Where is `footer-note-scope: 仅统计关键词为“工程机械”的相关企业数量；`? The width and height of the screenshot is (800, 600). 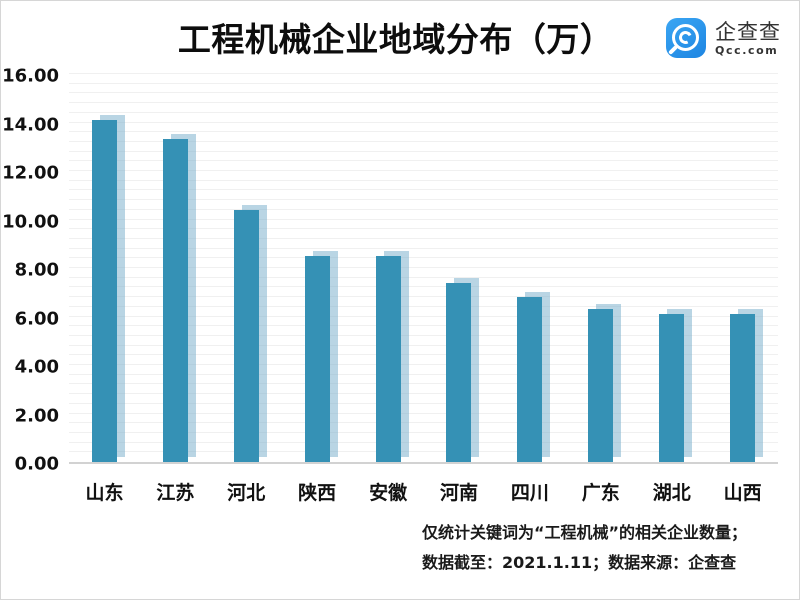
footer-note-scope: 仅统计关键词为“工程机械”的相关企业数量； is located at coordinates (585, 532).